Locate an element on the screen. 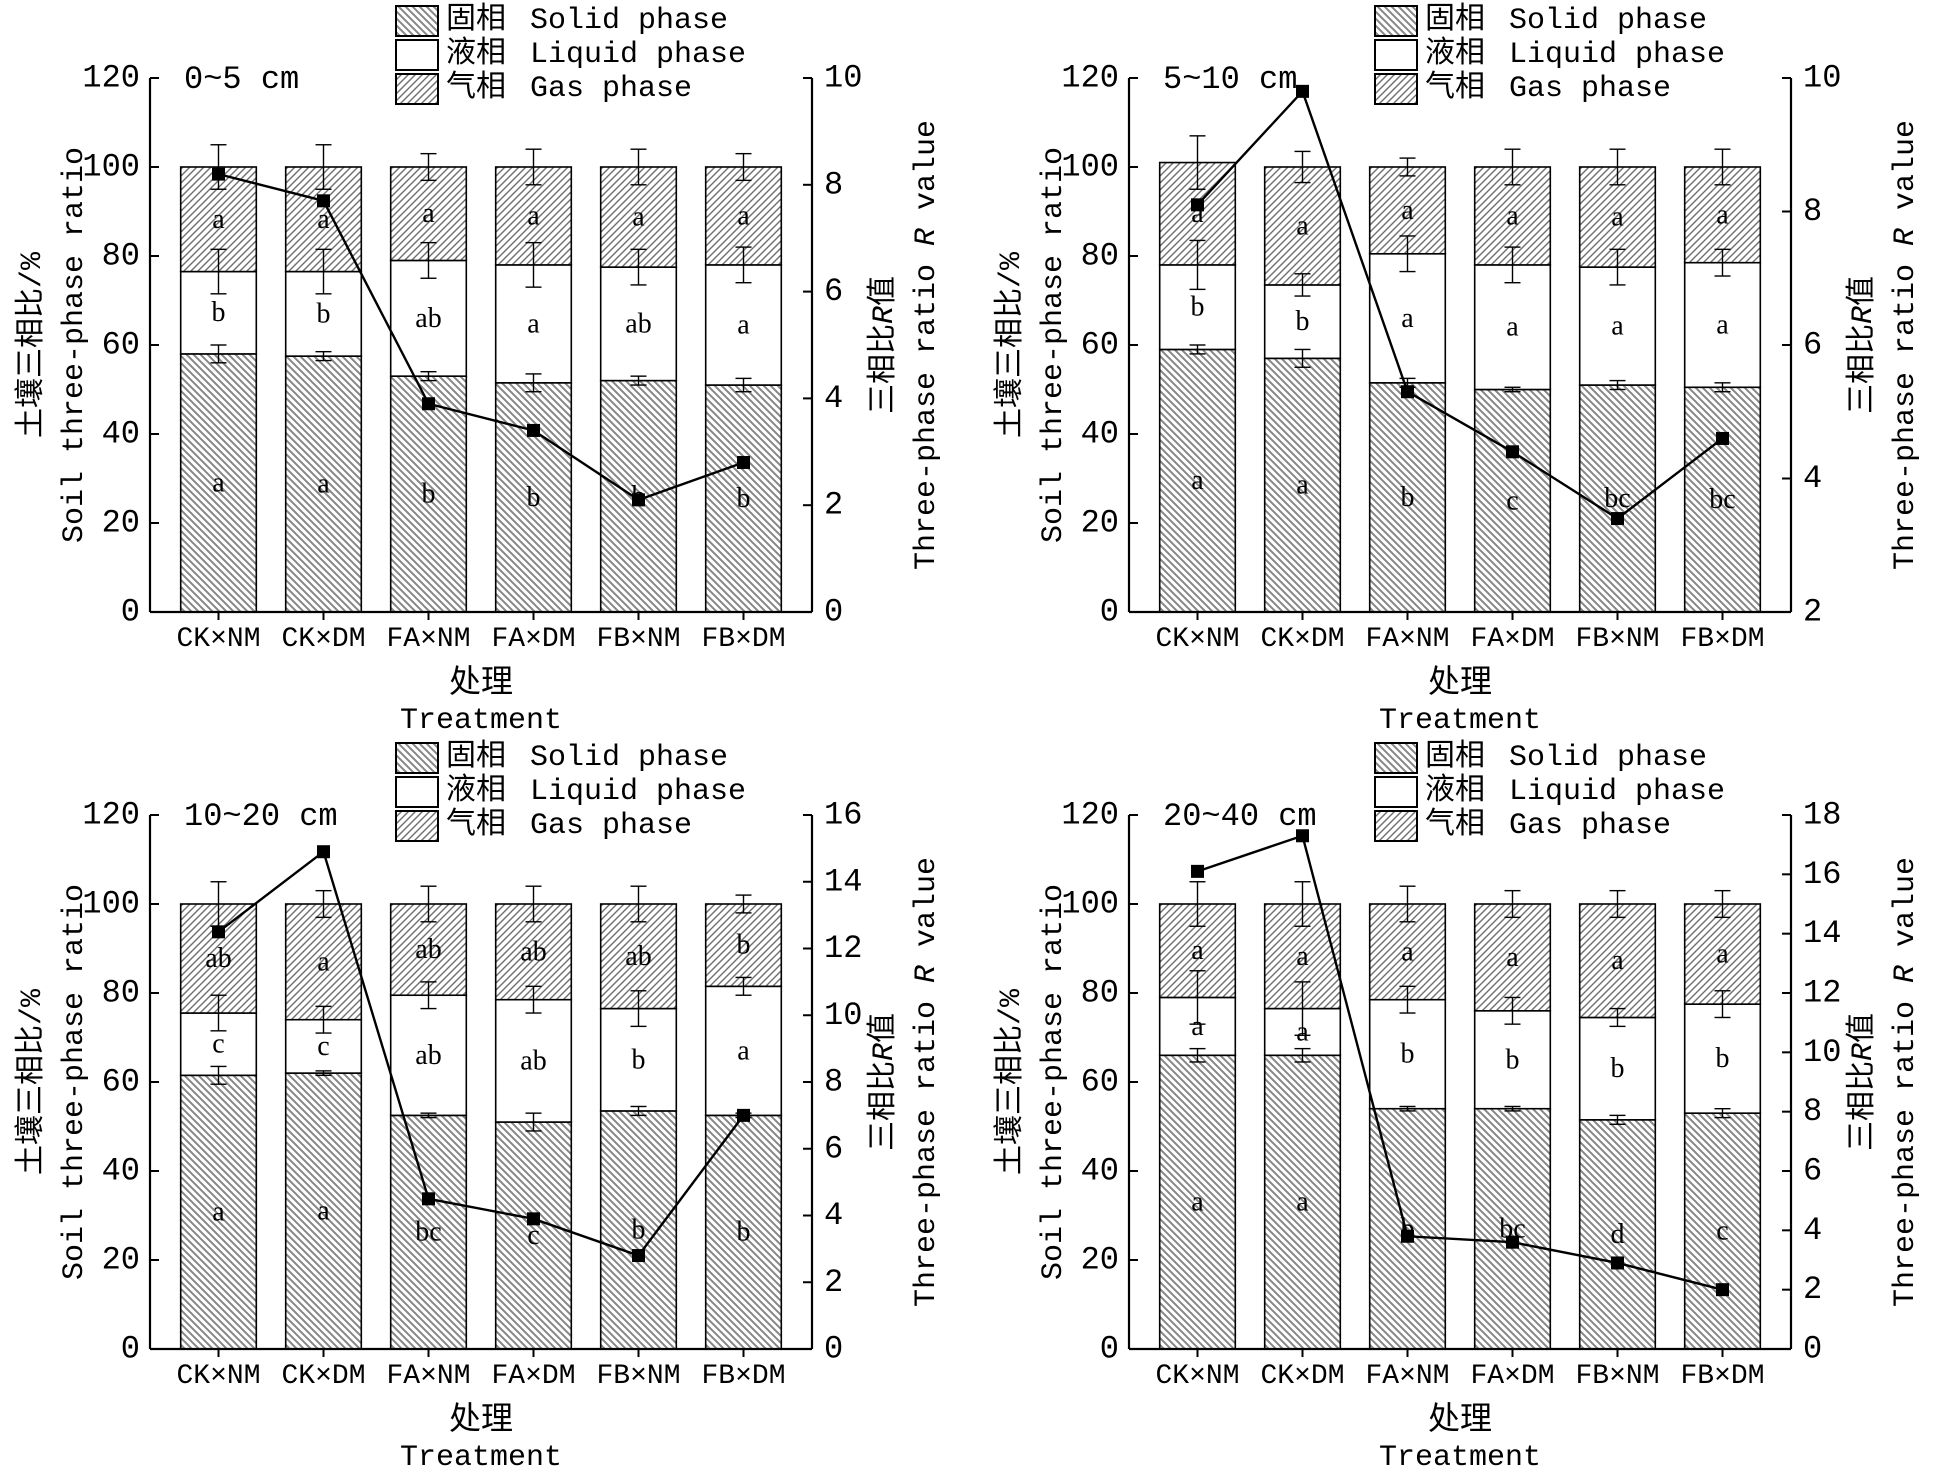 The height and width of the screenshot is (1474, 1958). legend-label-zh: 气相 is located at coordinates (1455, 88).